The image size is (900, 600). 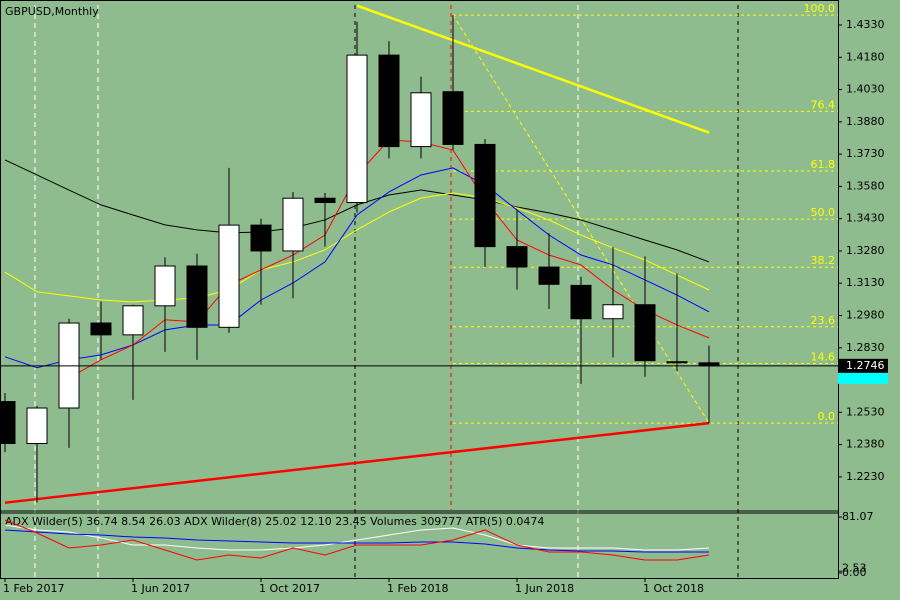 I want to click on y-tick-label: 1.2830, so click(x=865, y=347).